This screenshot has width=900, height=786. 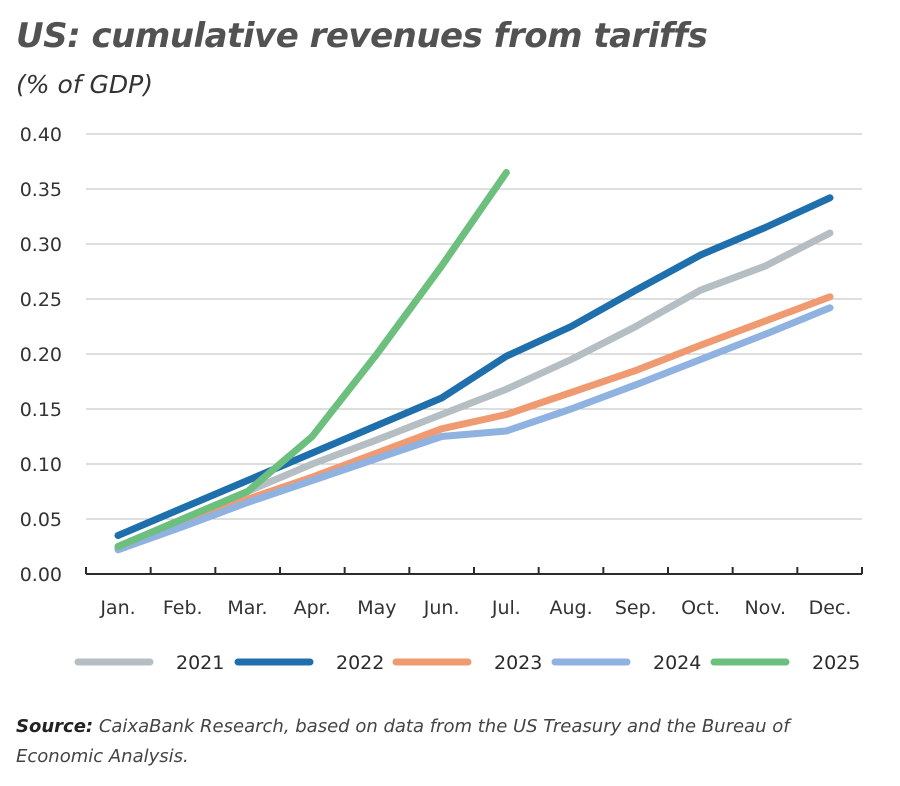 What do you see at coordinates (376, 608) in the screenshot?
I see `x-tick-label: May` at bounding box center [376, 608].